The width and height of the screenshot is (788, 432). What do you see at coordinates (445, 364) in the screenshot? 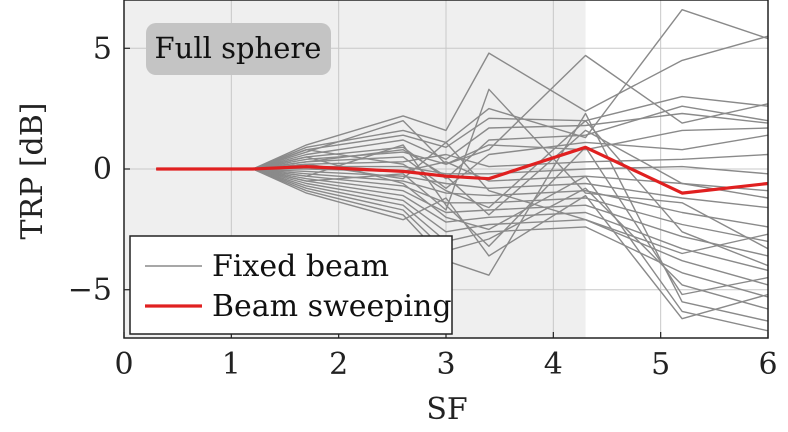
I see `x-tick-label-3: 3` at bounding box center [445, 364].